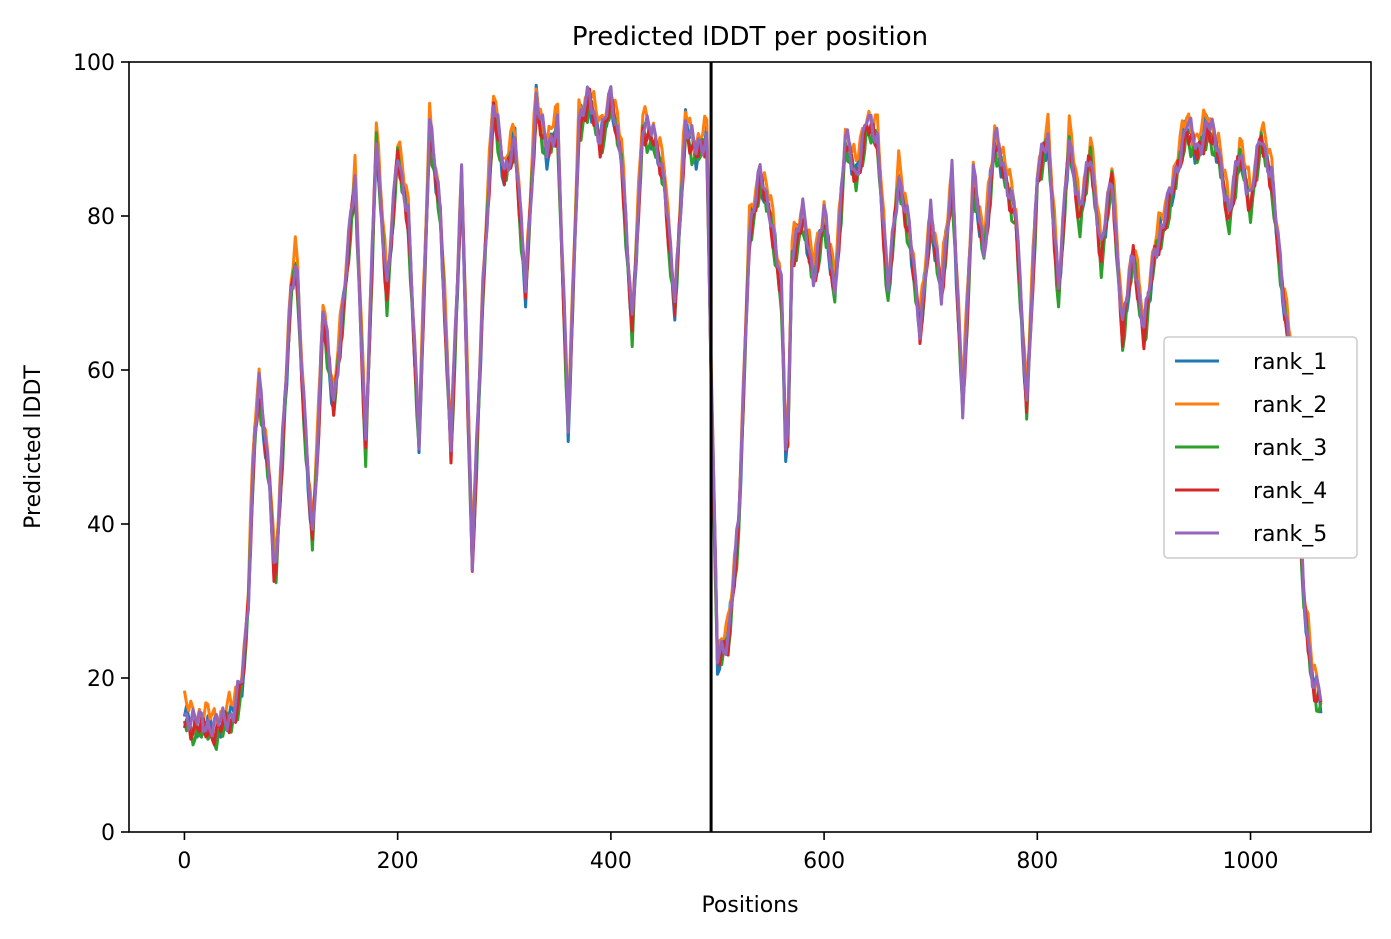 This screenshot has width=1391, height=939. I want to click on legend: rank_1 rank_2 rank_3 rank_4 rank_5, so click(1260, 447).